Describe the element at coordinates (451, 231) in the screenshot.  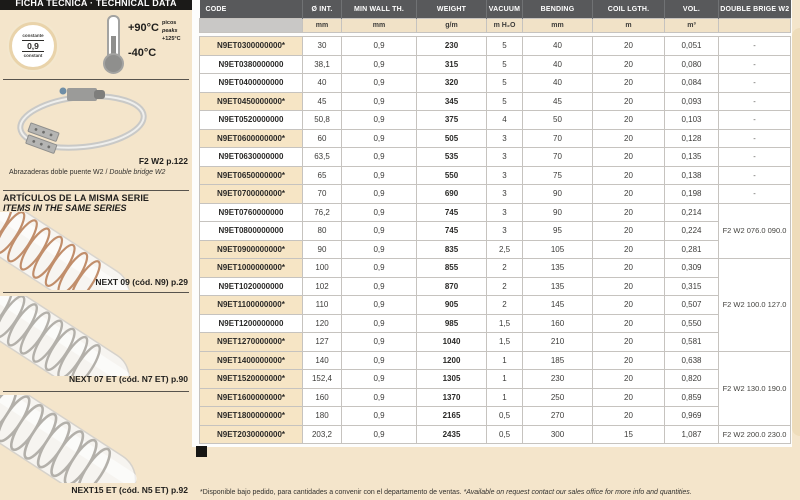
I see `value-cell: 745` at that location.